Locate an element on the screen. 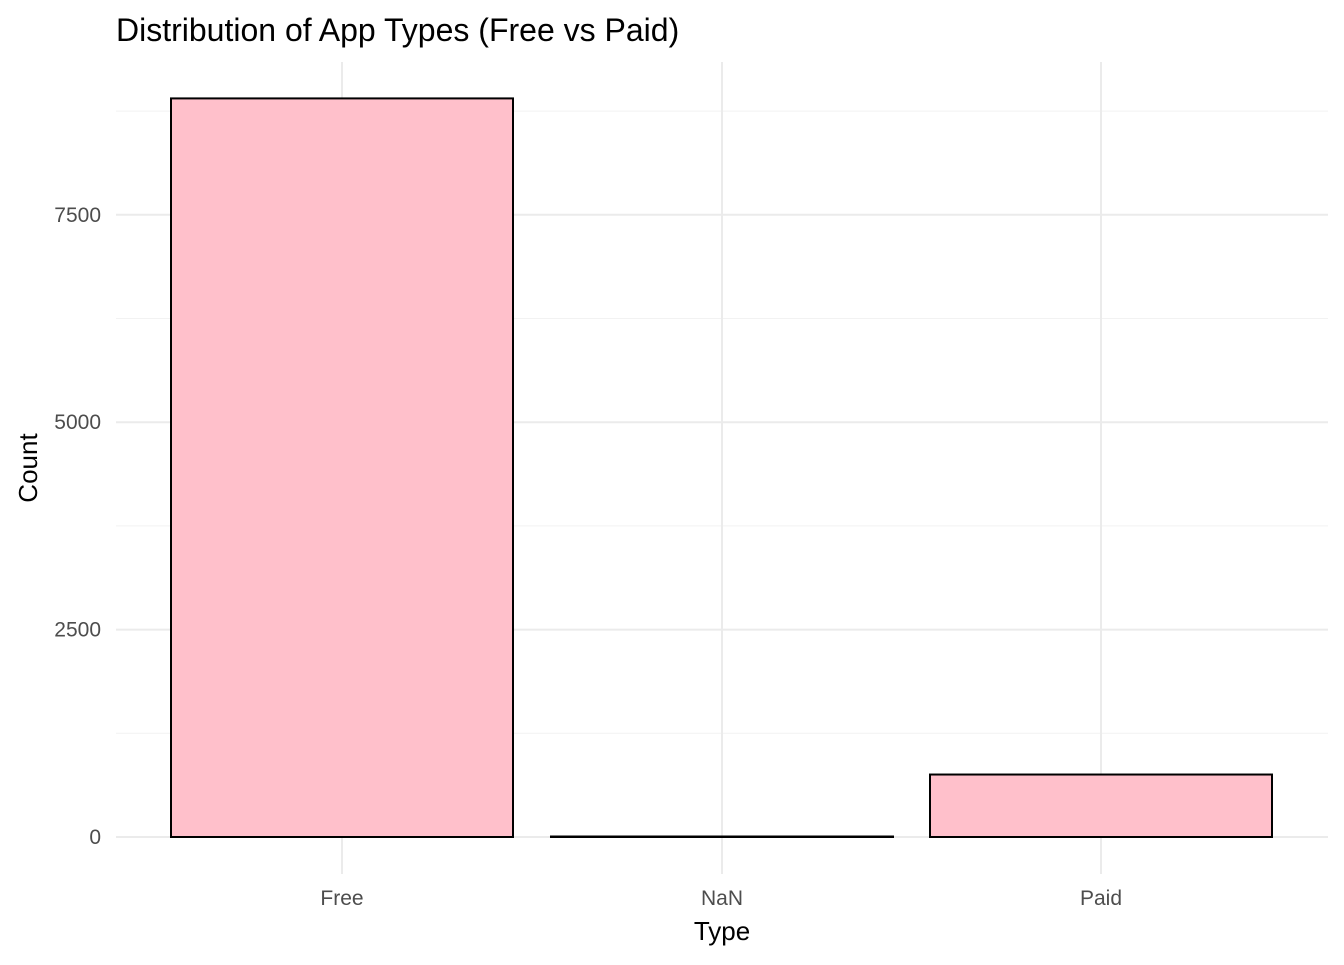 The image size is (1344, 965). bar-nan is located at coordinates (722, 836).